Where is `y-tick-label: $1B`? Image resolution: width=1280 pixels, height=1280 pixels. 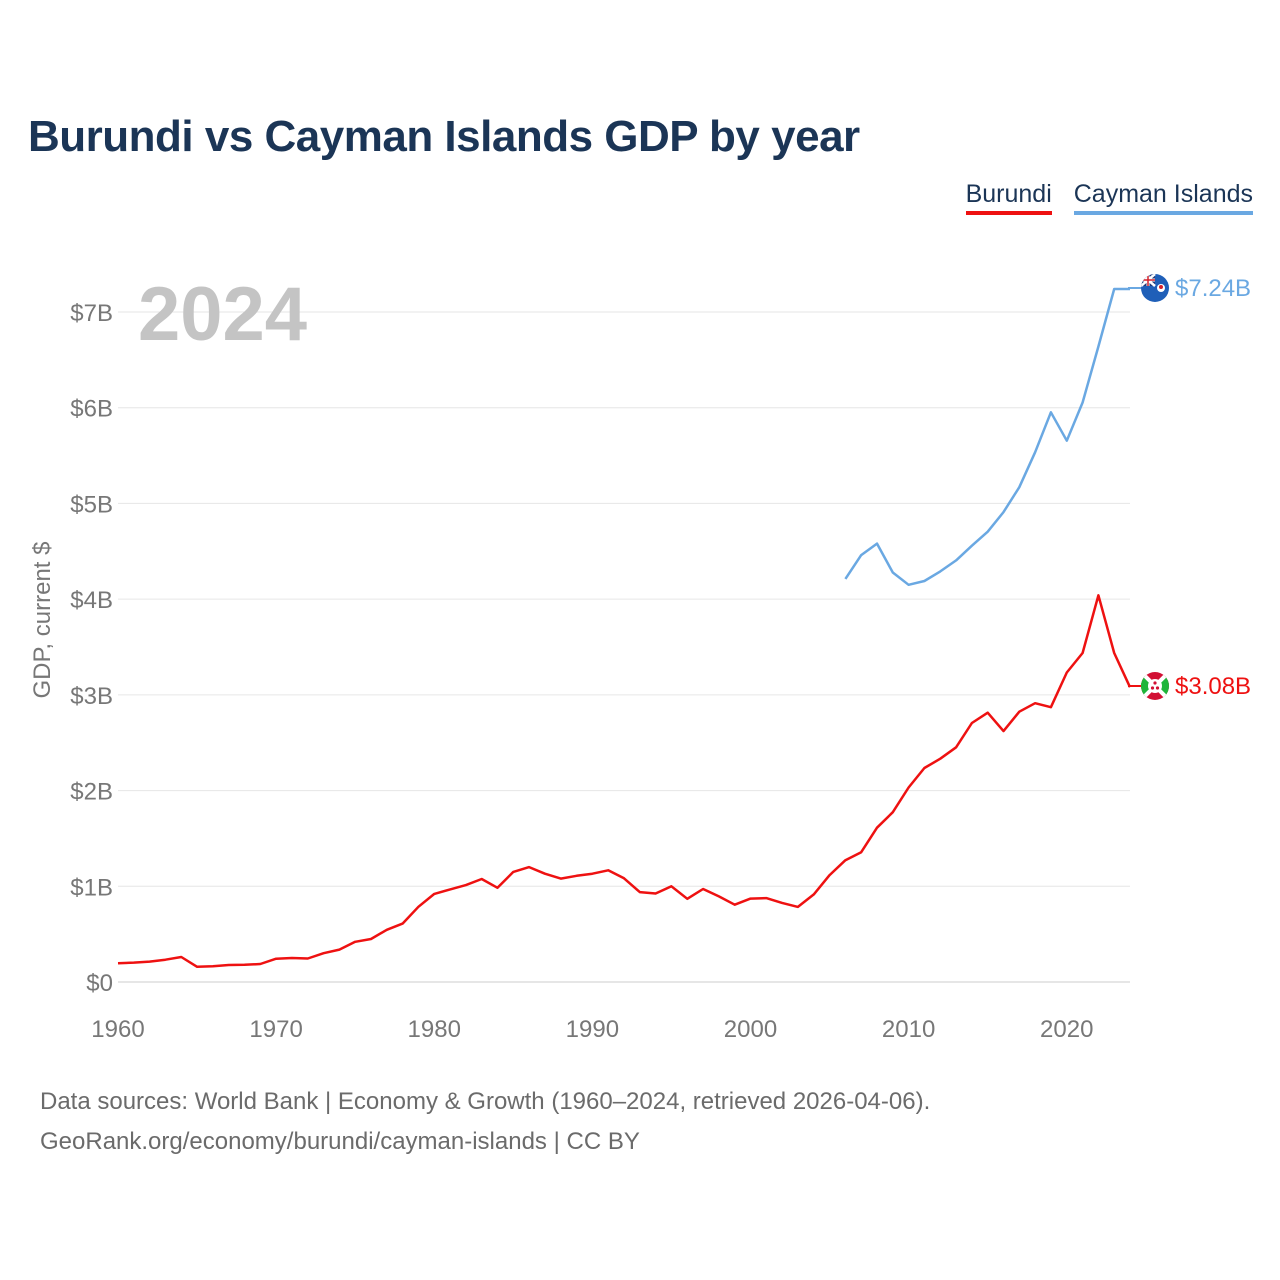 y-tick-label: $1B is located at coordinates (91, 887).